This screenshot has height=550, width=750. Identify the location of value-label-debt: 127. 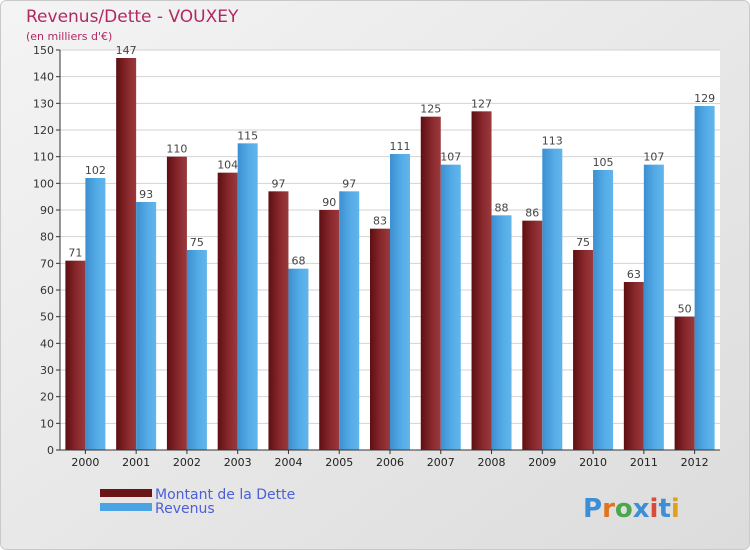
(481, 103).